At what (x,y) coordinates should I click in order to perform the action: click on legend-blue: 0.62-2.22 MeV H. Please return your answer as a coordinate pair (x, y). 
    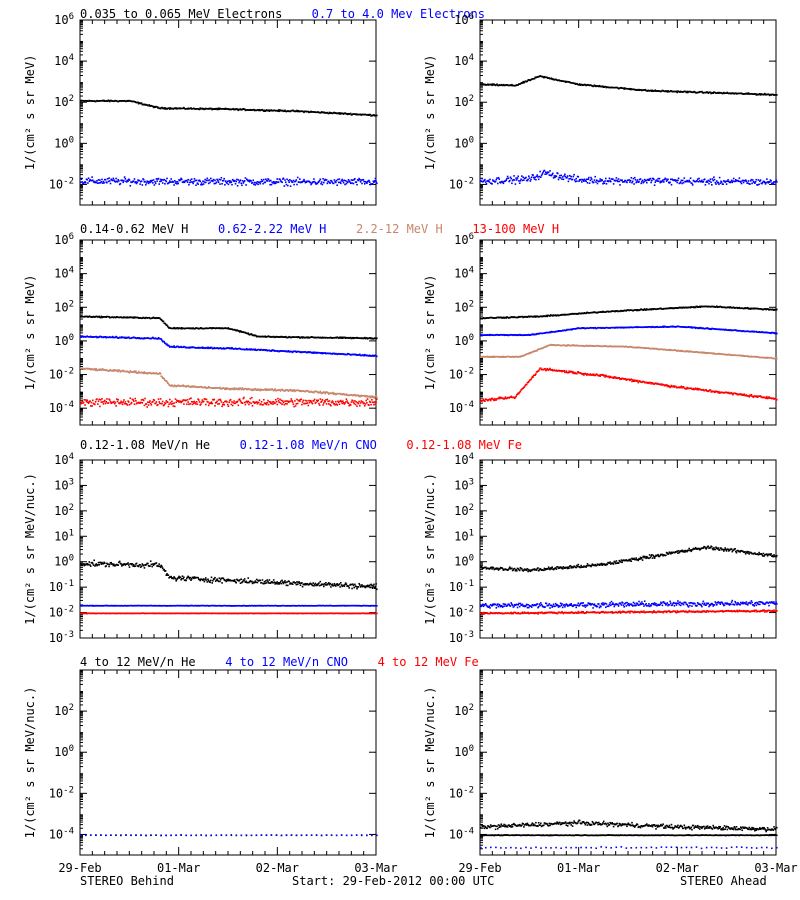
    Looking at the image, I should click on (272, 229).